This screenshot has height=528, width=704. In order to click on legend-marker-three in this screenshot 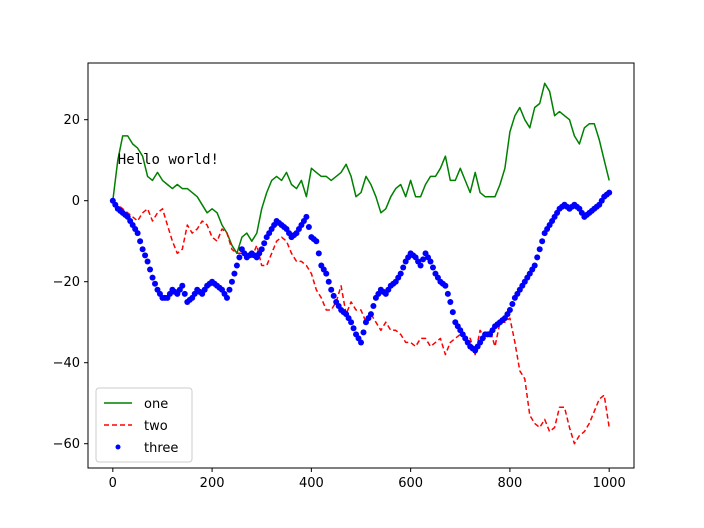, I will do `click(118, 447)`.